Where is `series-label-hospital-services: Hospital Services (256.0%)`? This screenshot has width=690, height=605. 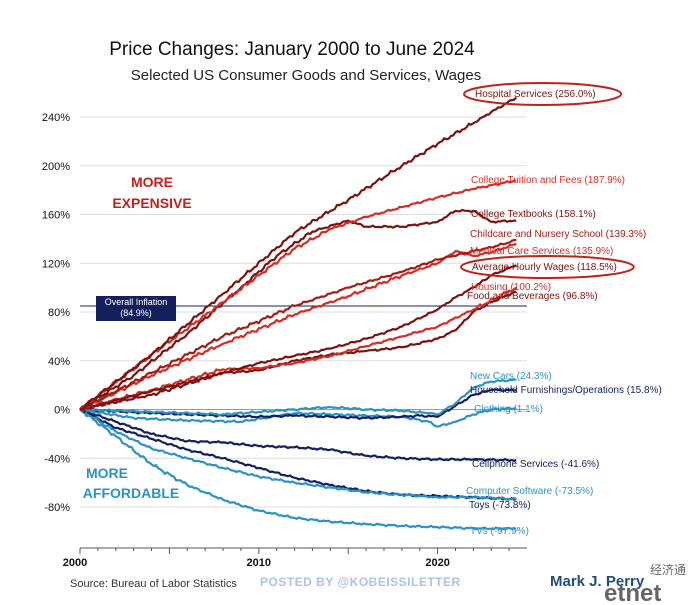
series-label-hospital-services: Hospital Services (256.0%) is located at coordinates (535, 94).